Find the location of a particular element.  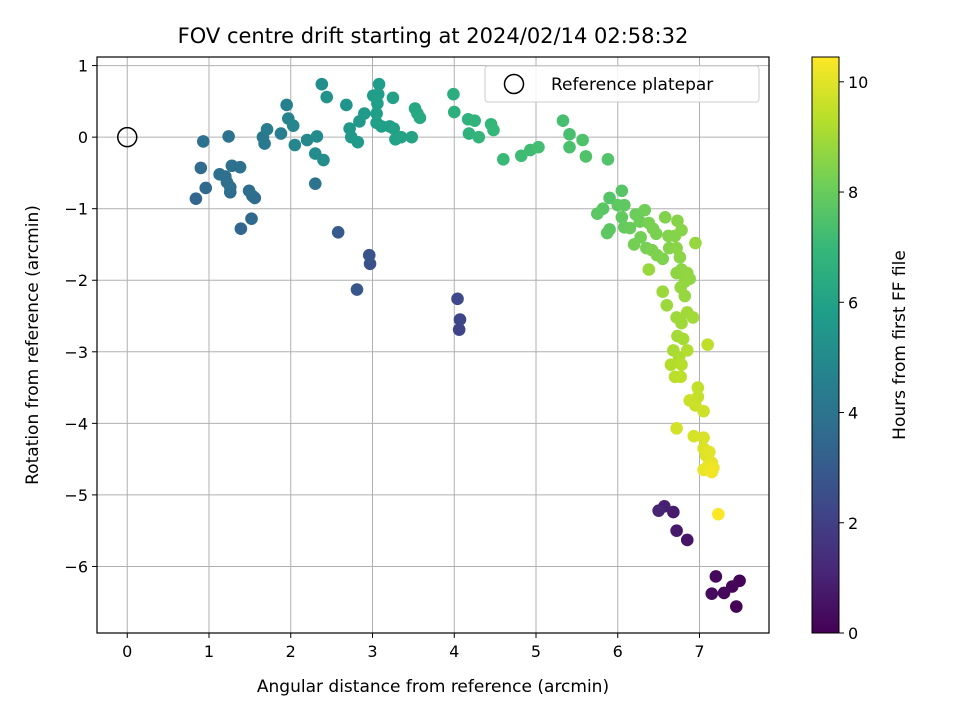

colorbar-gradient is located at coordinates (825, 345).